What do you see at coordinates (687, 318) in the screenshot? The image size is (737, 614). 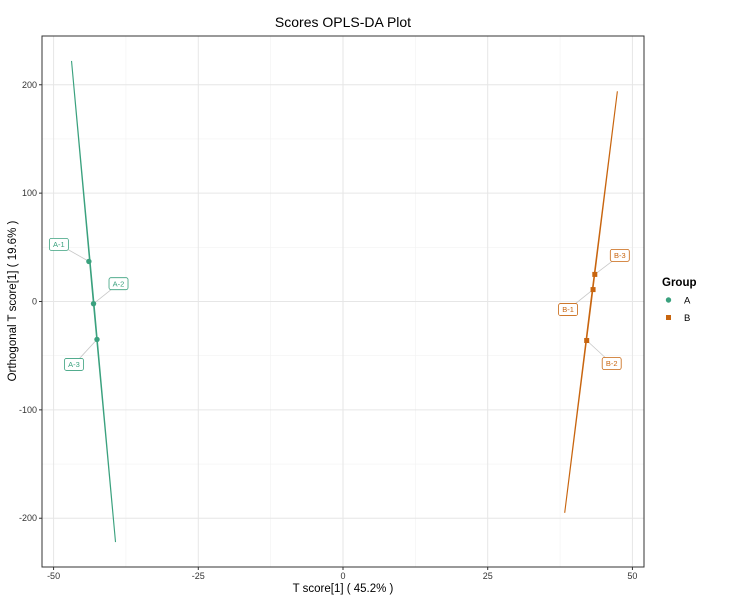 I see `legend-label-B: B` at bounding box center [687, 318].